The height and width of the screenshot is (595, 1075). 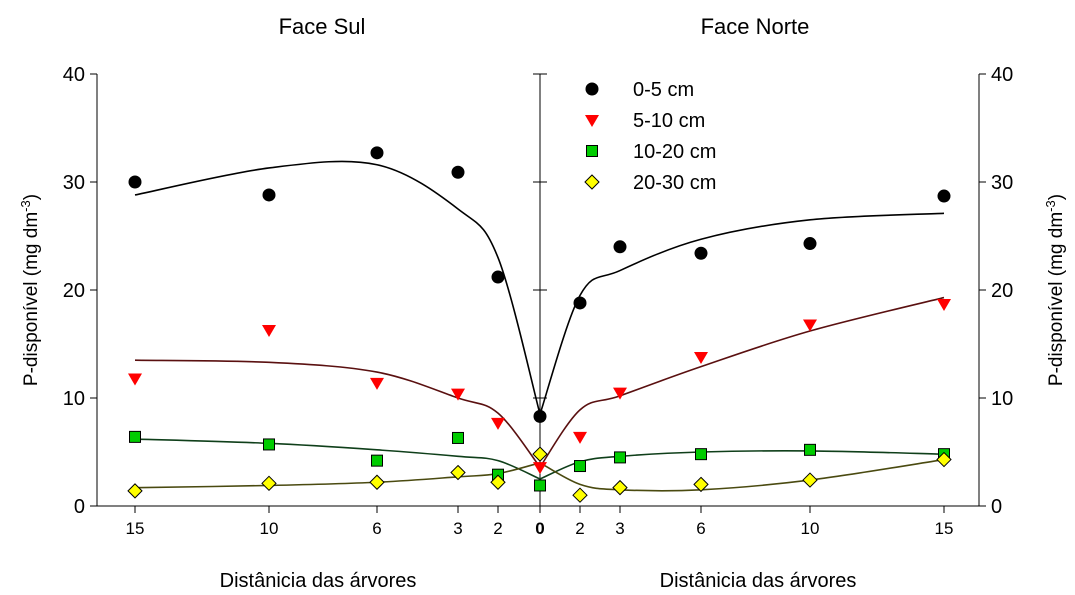 What do you see at coordinates (758, 581) in the screenshot?
I see `x-axis-label-right: Distânicia das árvores` at bounding box center [758, 581].